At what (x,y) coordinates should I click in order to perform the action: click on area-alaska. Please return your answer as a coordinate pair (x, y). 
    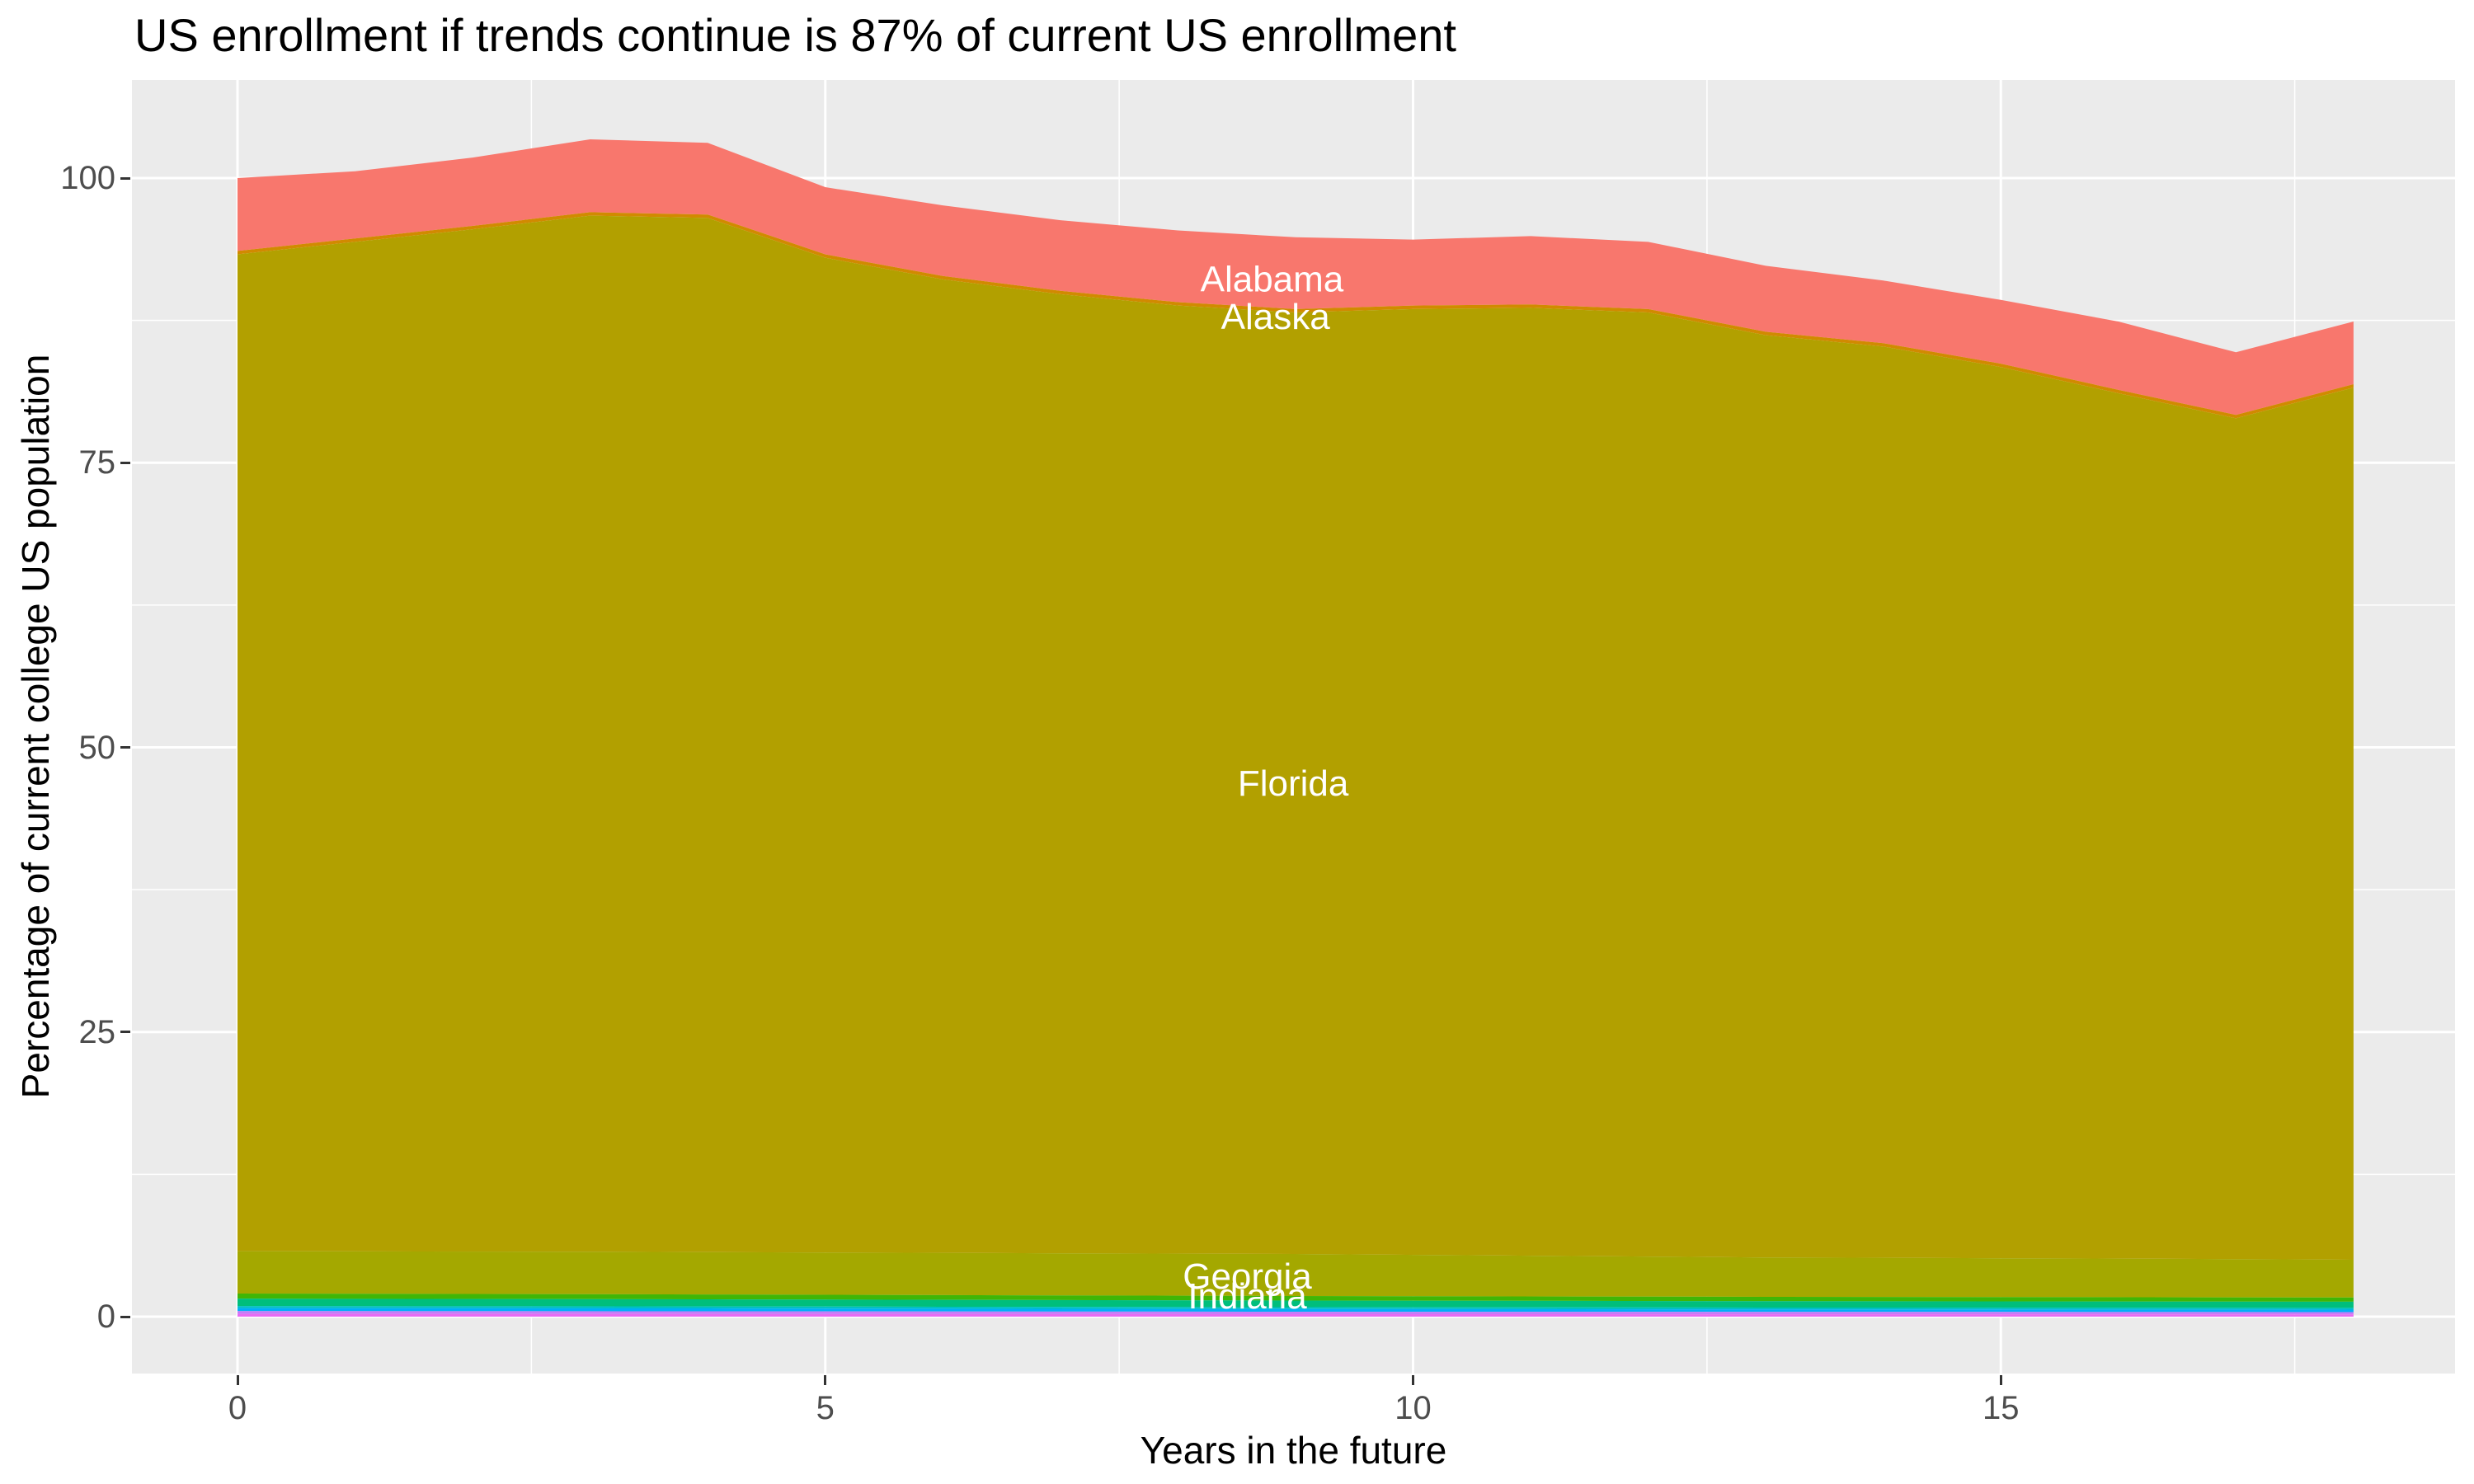
    Looking at the image, I should click on (1296, 315).